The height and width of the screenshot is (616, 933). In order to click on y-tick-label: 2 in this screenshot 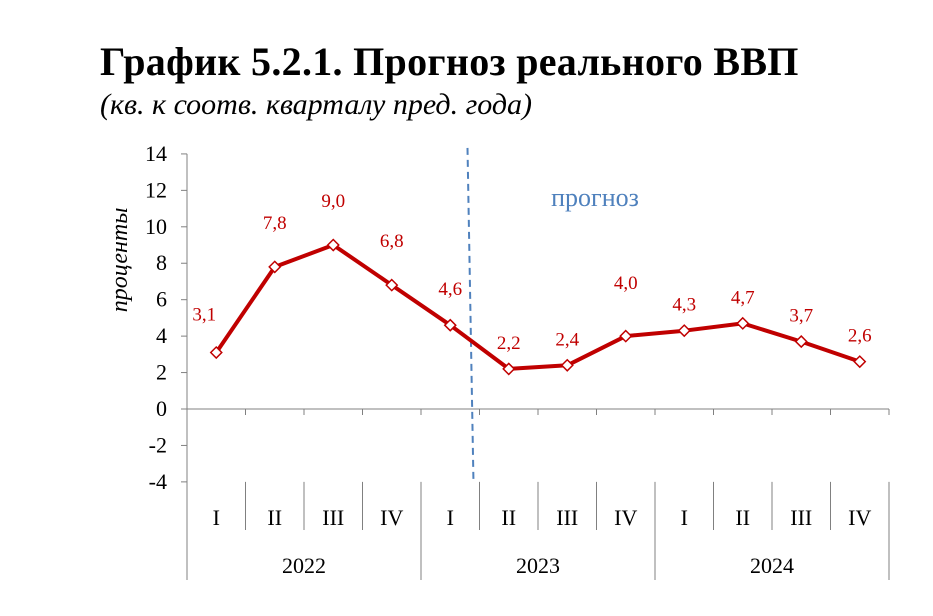, I will do `click(161, 372)`.